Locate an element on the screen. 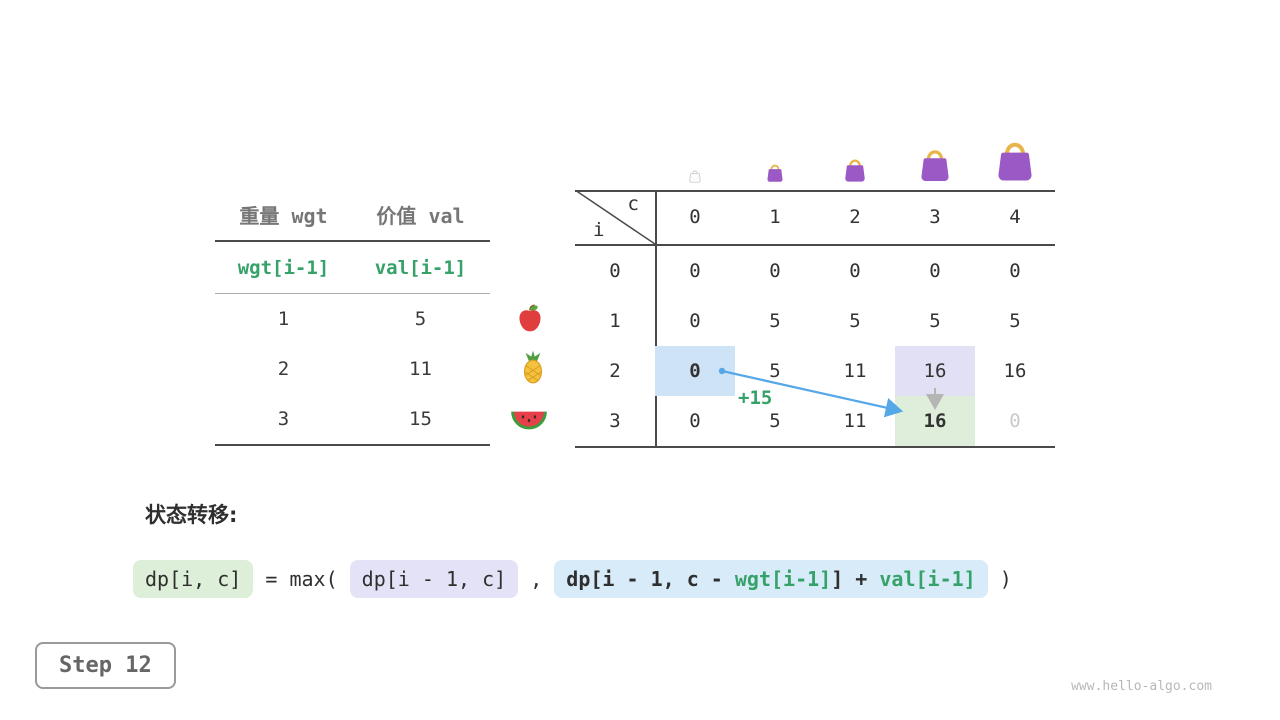 The image size is (1280, 720). formula-max-operator: = max( is located at coordinates (301, 579).